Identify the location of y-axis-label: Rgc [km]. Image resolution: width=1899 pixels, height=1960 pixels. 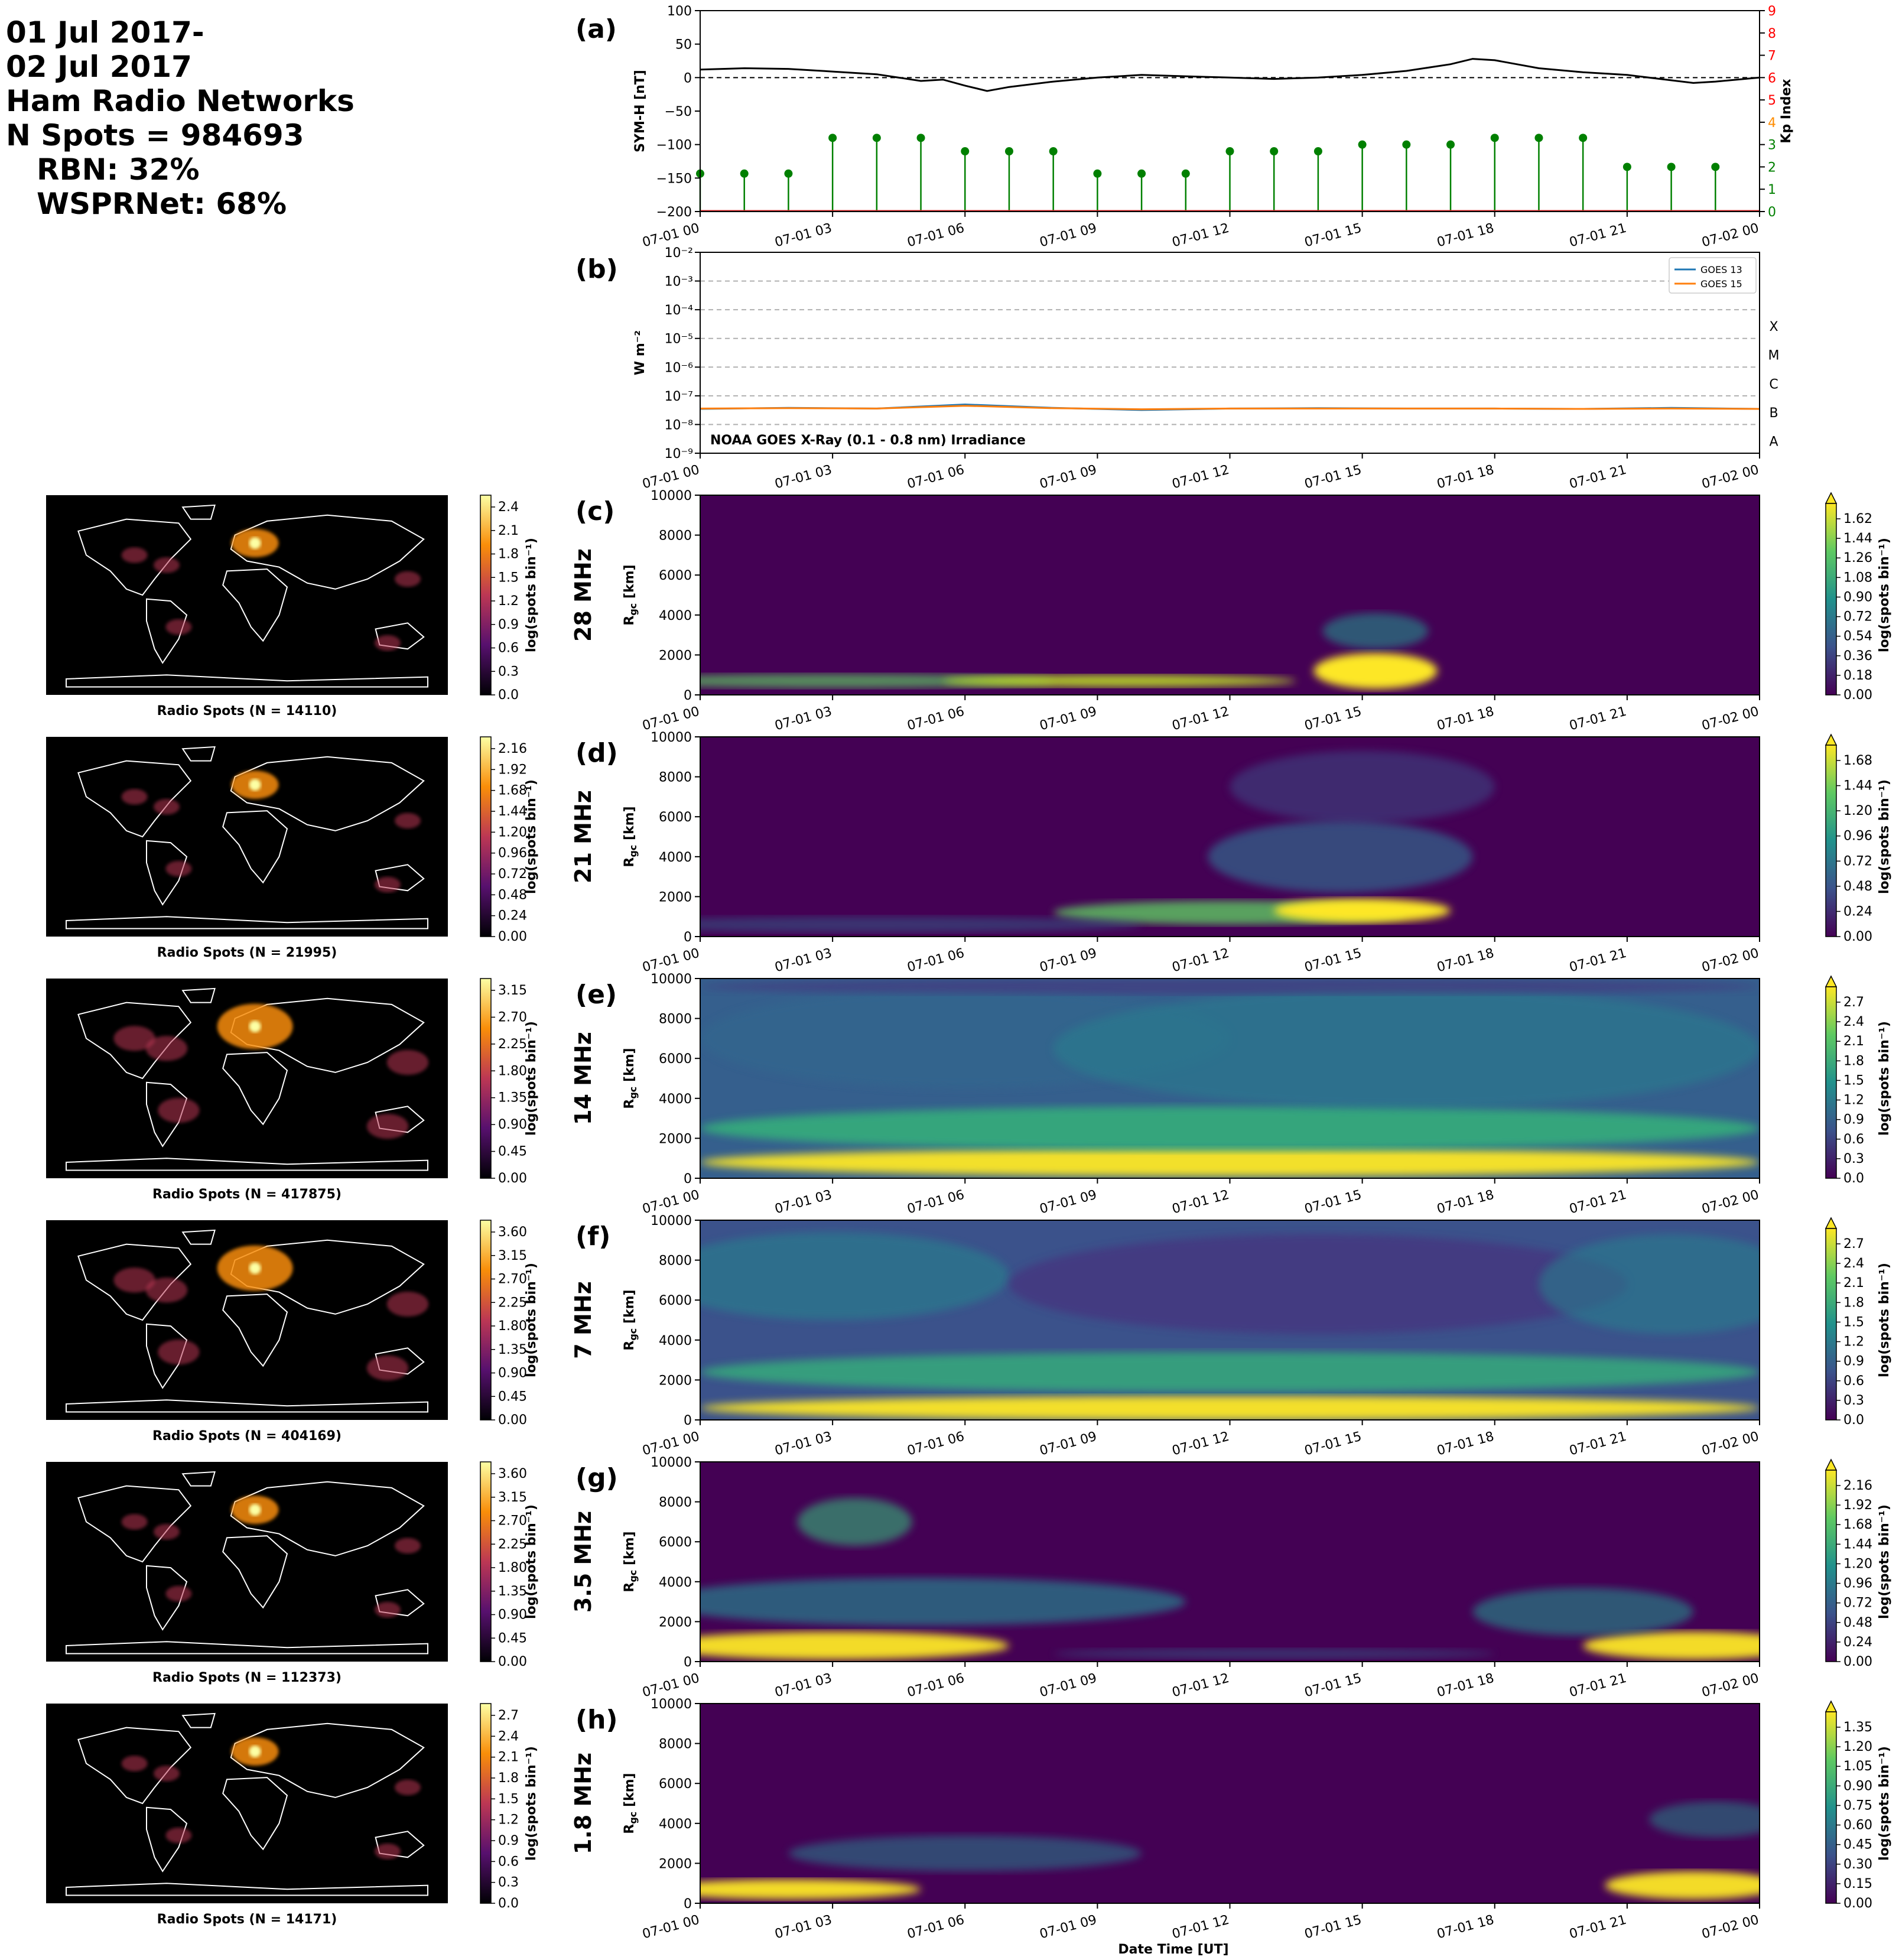
(630, 1078).